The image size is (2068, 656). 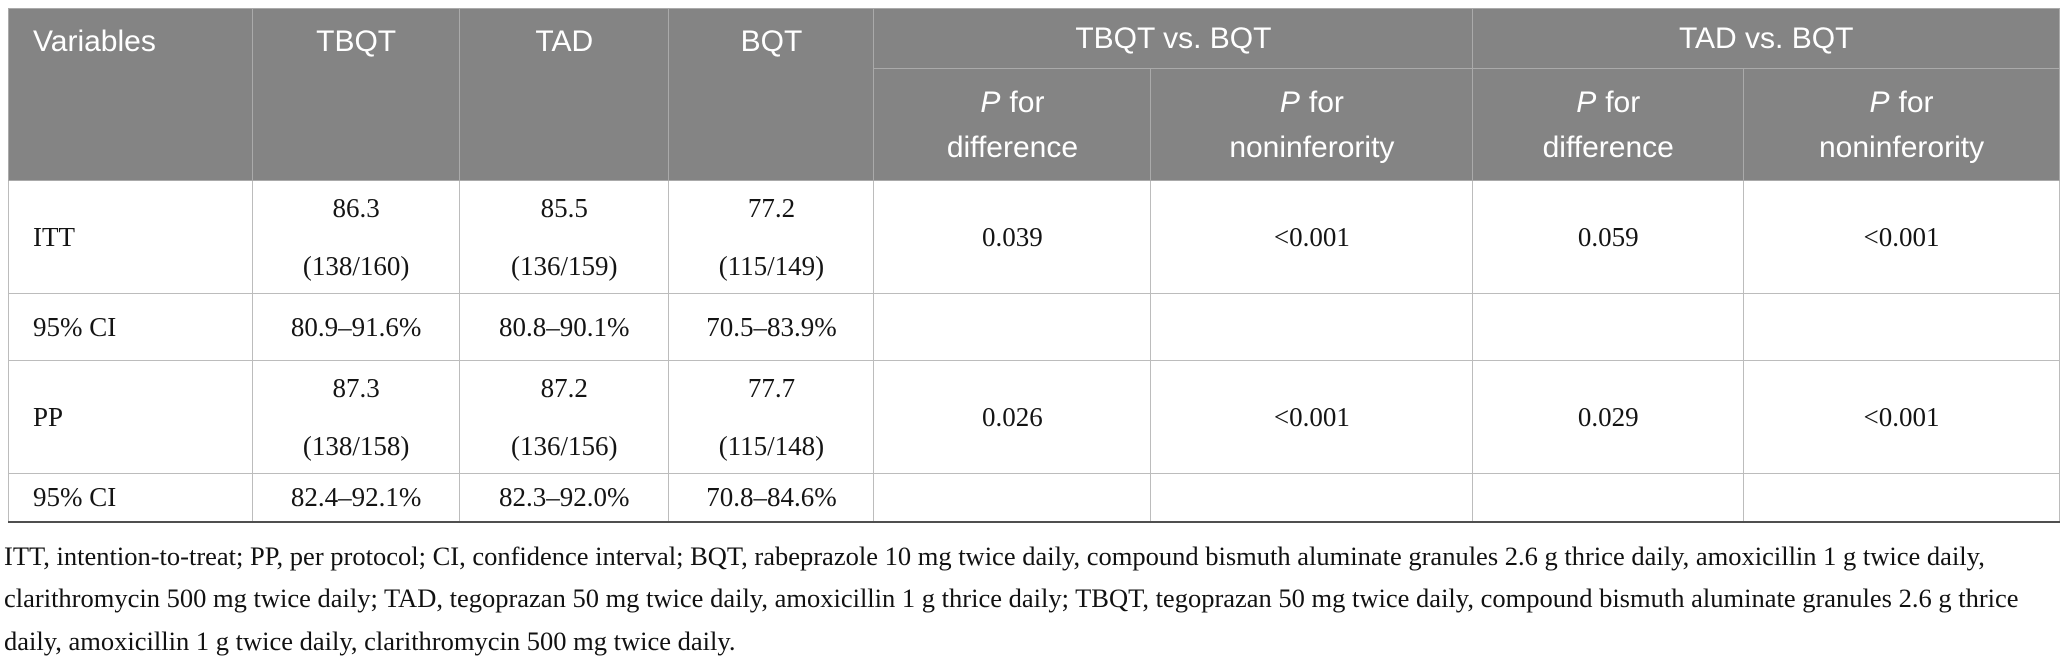 I want to click on table-row-ci-pp: 95% CI 82.4–92.1% 82.3–92.0% 70.8–84.6%, so click(x=1033, y=497).